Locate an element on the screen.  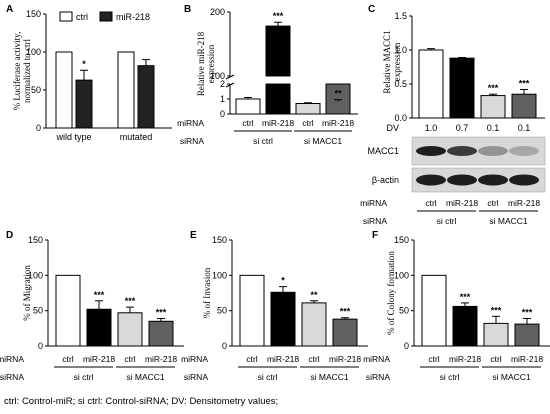
panel-e-significance: * is located at coordinates (283, 281).